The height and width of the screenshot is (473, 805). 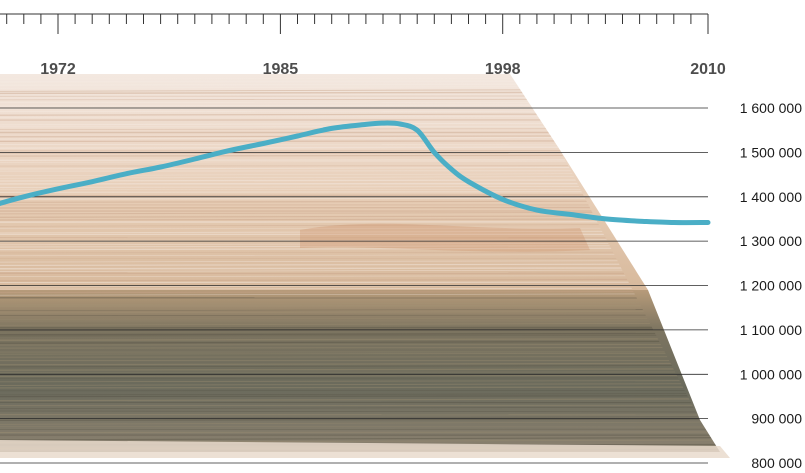 I want to click on y-tick-label: 1 600 000, so click(x=771, y=108).